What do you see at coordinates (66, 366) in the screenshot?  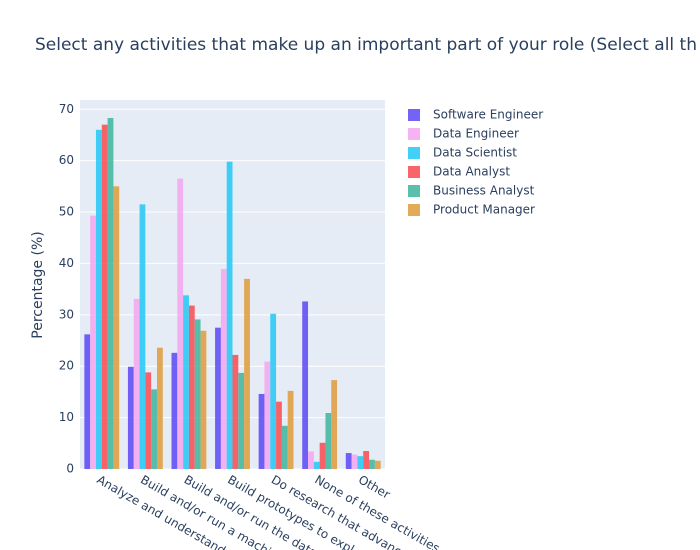 I see `y-tick-label: 20` at bounding box center [66, 366].